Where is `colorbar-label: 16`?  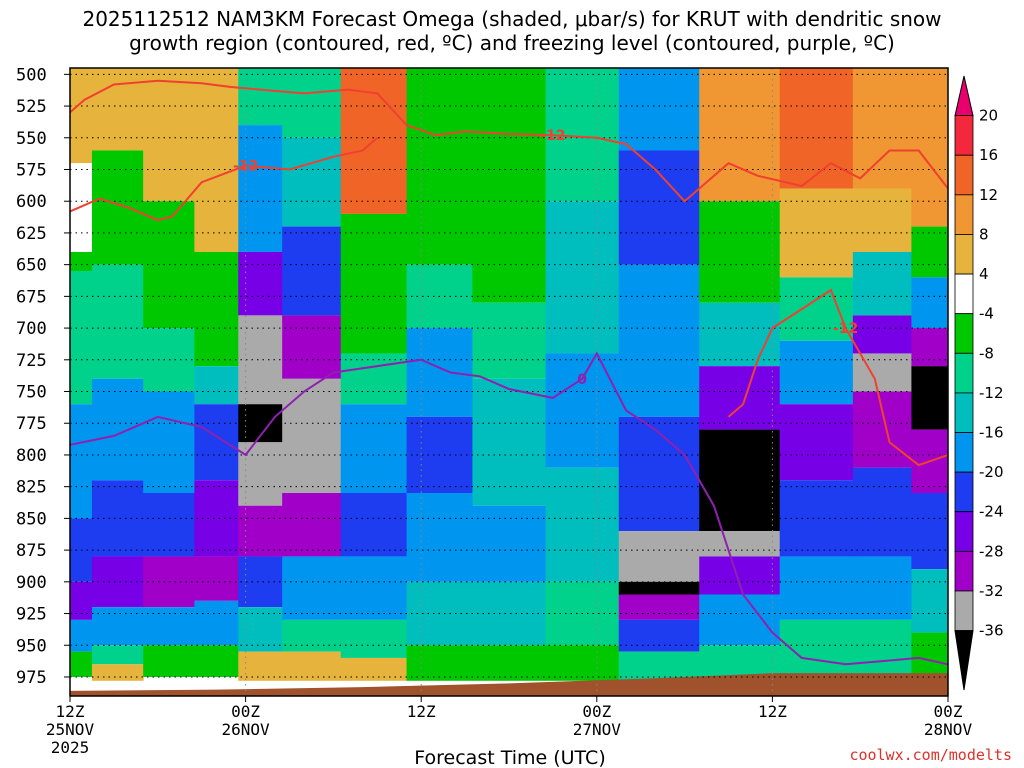 colorbar-label: 16 is located at coordinates (988, 155).